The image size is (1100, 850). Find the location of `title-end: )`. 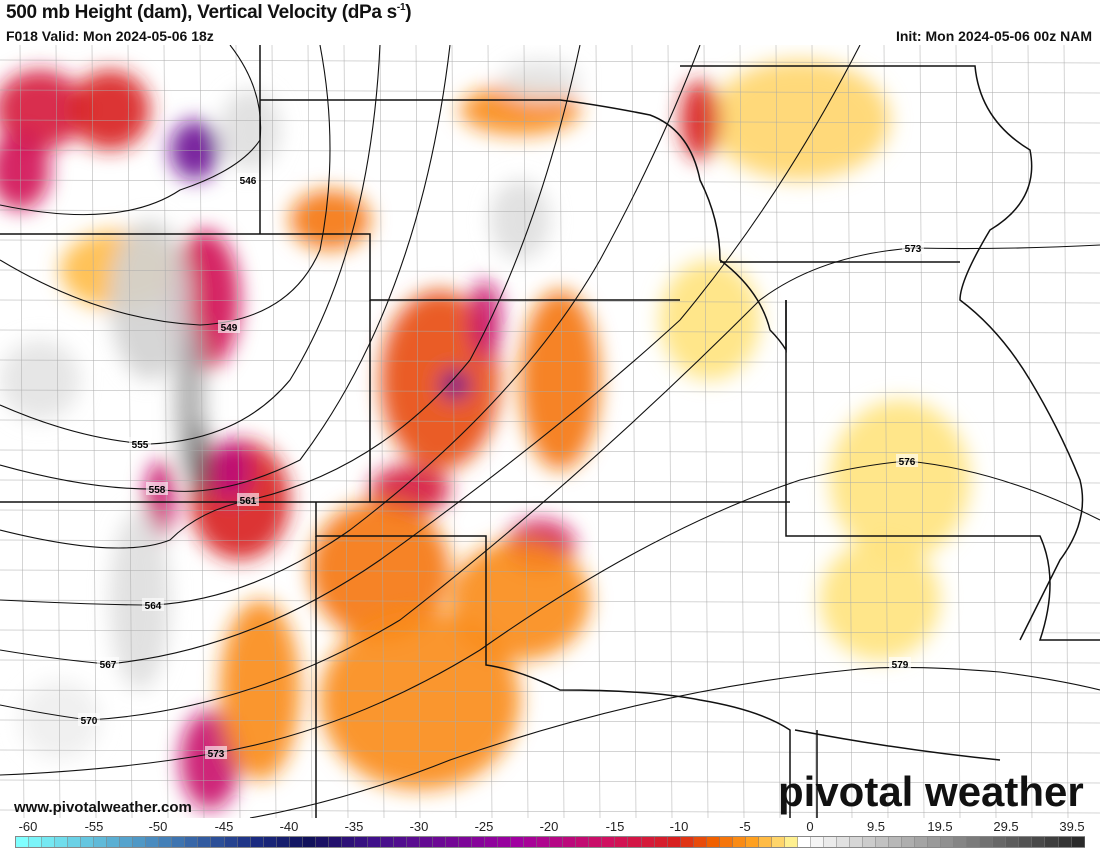

title-end: ) is located at coordinates (408, 12).